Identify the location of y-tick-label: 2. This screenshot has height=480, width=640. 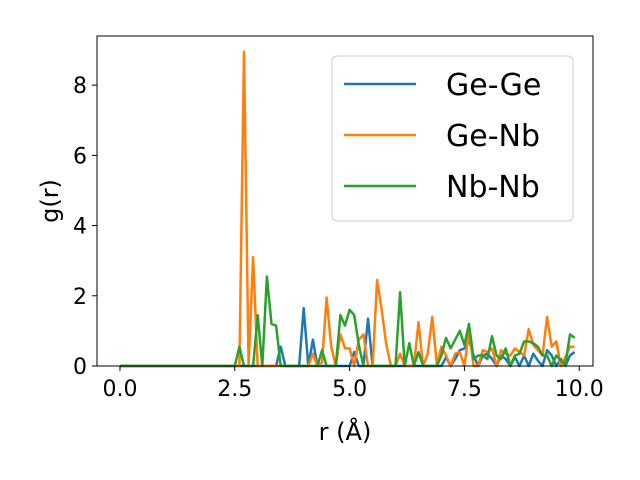
(80, 297).